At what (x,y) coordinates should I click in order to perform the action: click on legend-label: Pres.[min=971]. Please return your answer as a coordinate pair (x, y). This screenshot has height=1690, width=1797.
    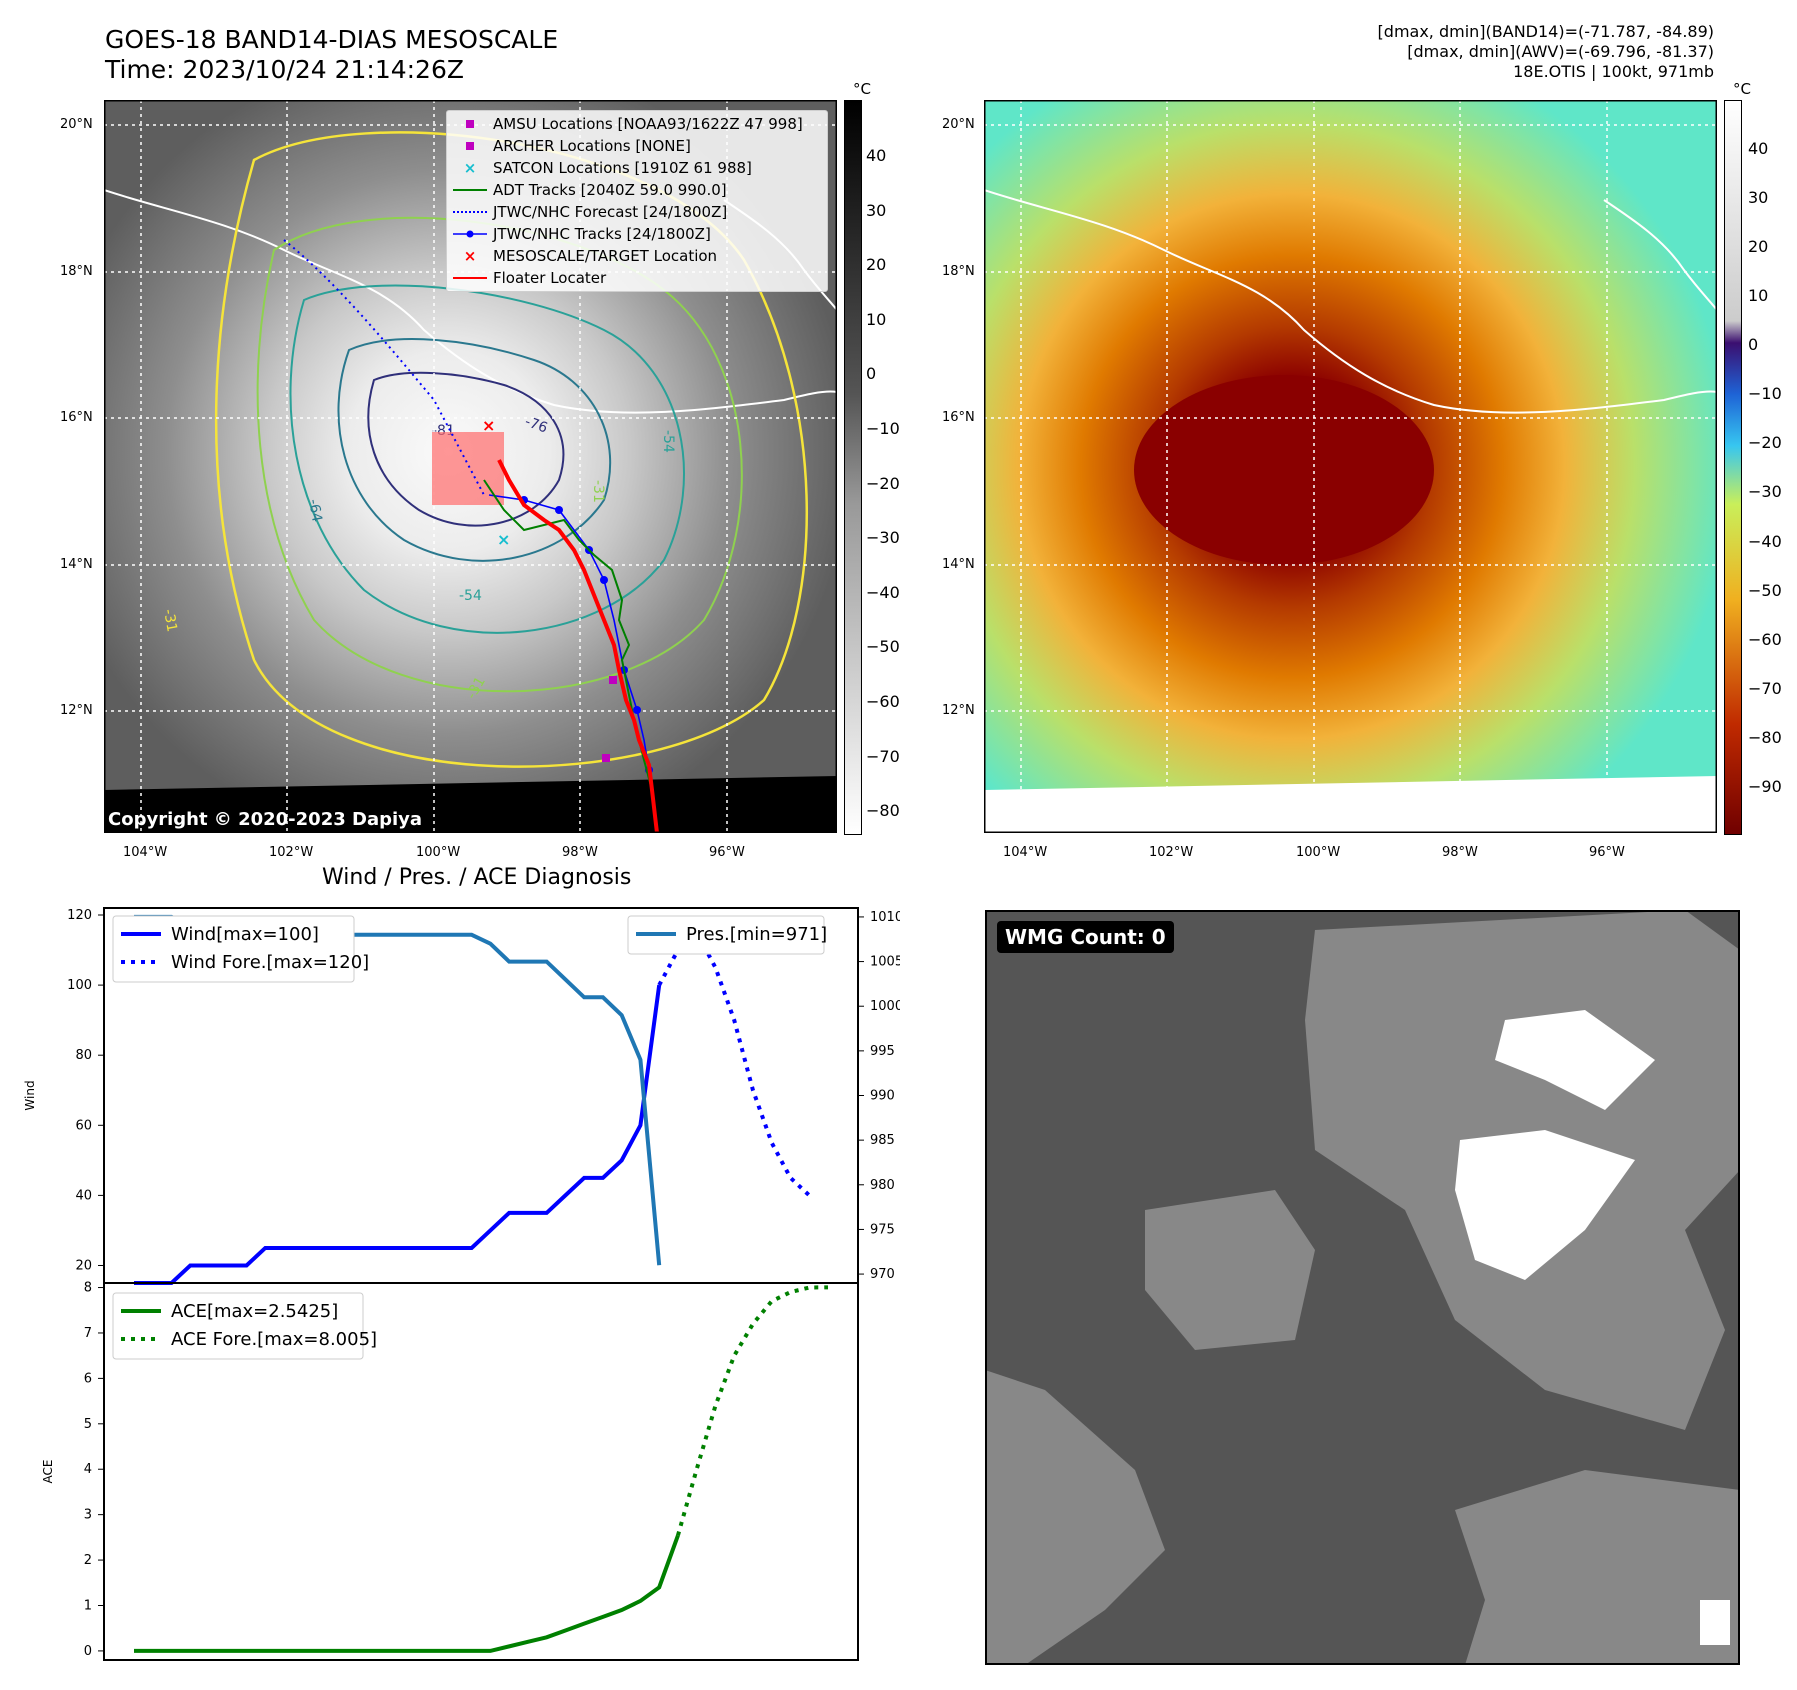
    Looking at the image, I should click on (756, 934).